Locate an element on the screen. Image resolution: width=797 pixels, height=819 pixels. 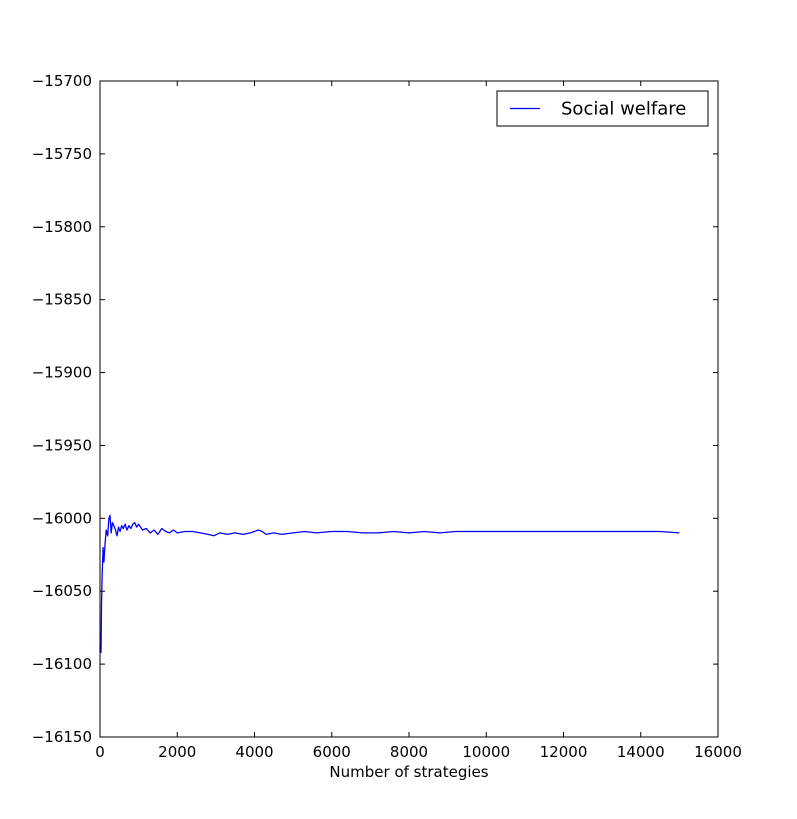
legend-label: Social welfare is located at coordinates (623, 109).